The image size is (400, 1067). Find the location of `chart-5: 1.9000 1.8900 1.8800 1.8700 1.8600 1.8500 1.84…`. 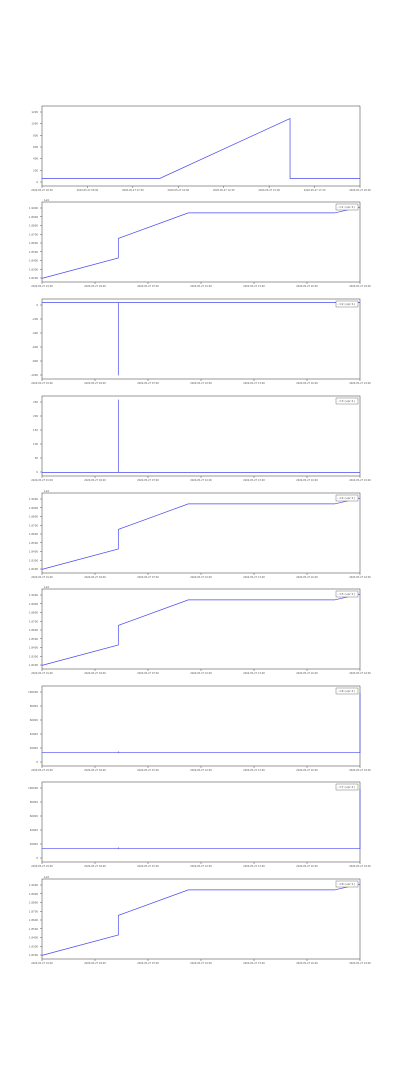

chart-5: 1.9000 1.8900 1.8800 1.8700 1.8600 1.8500 1.84… is located at coordinates (200, 534).